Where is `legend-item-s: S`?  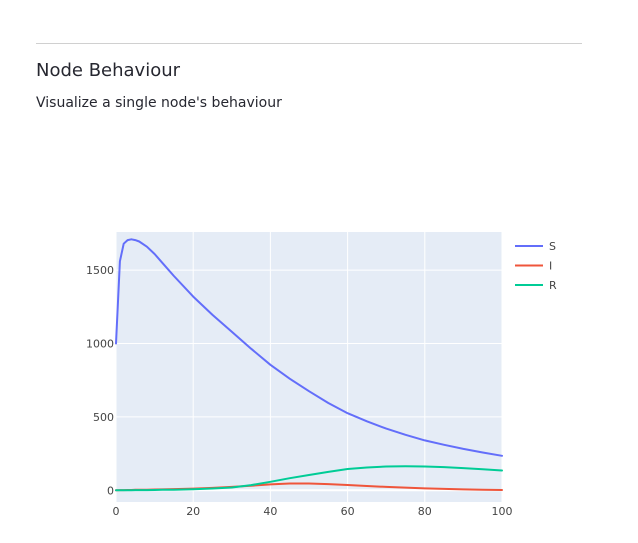
legend-item-s: S is located at coordinates (535, 246).